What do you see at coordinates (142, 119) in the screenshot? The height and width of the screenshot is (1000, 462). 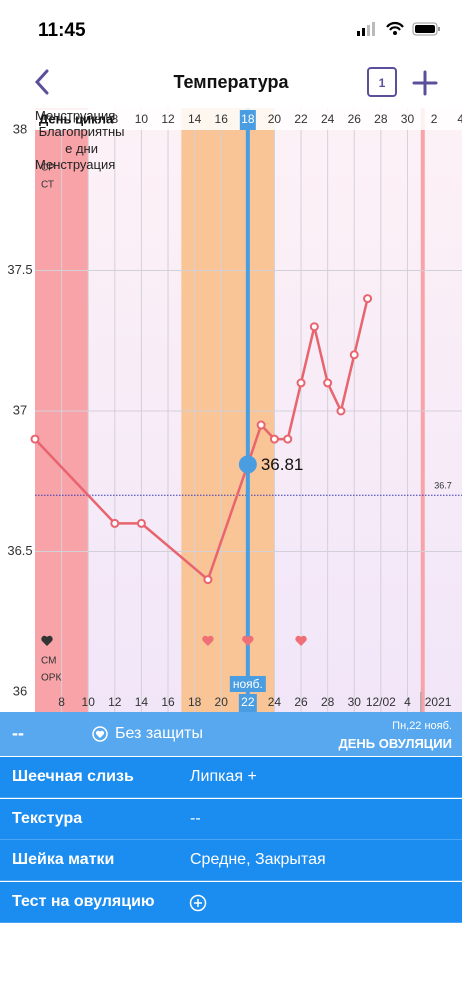 I see `top-tick-label: 10` at bounding box center [142, 119].